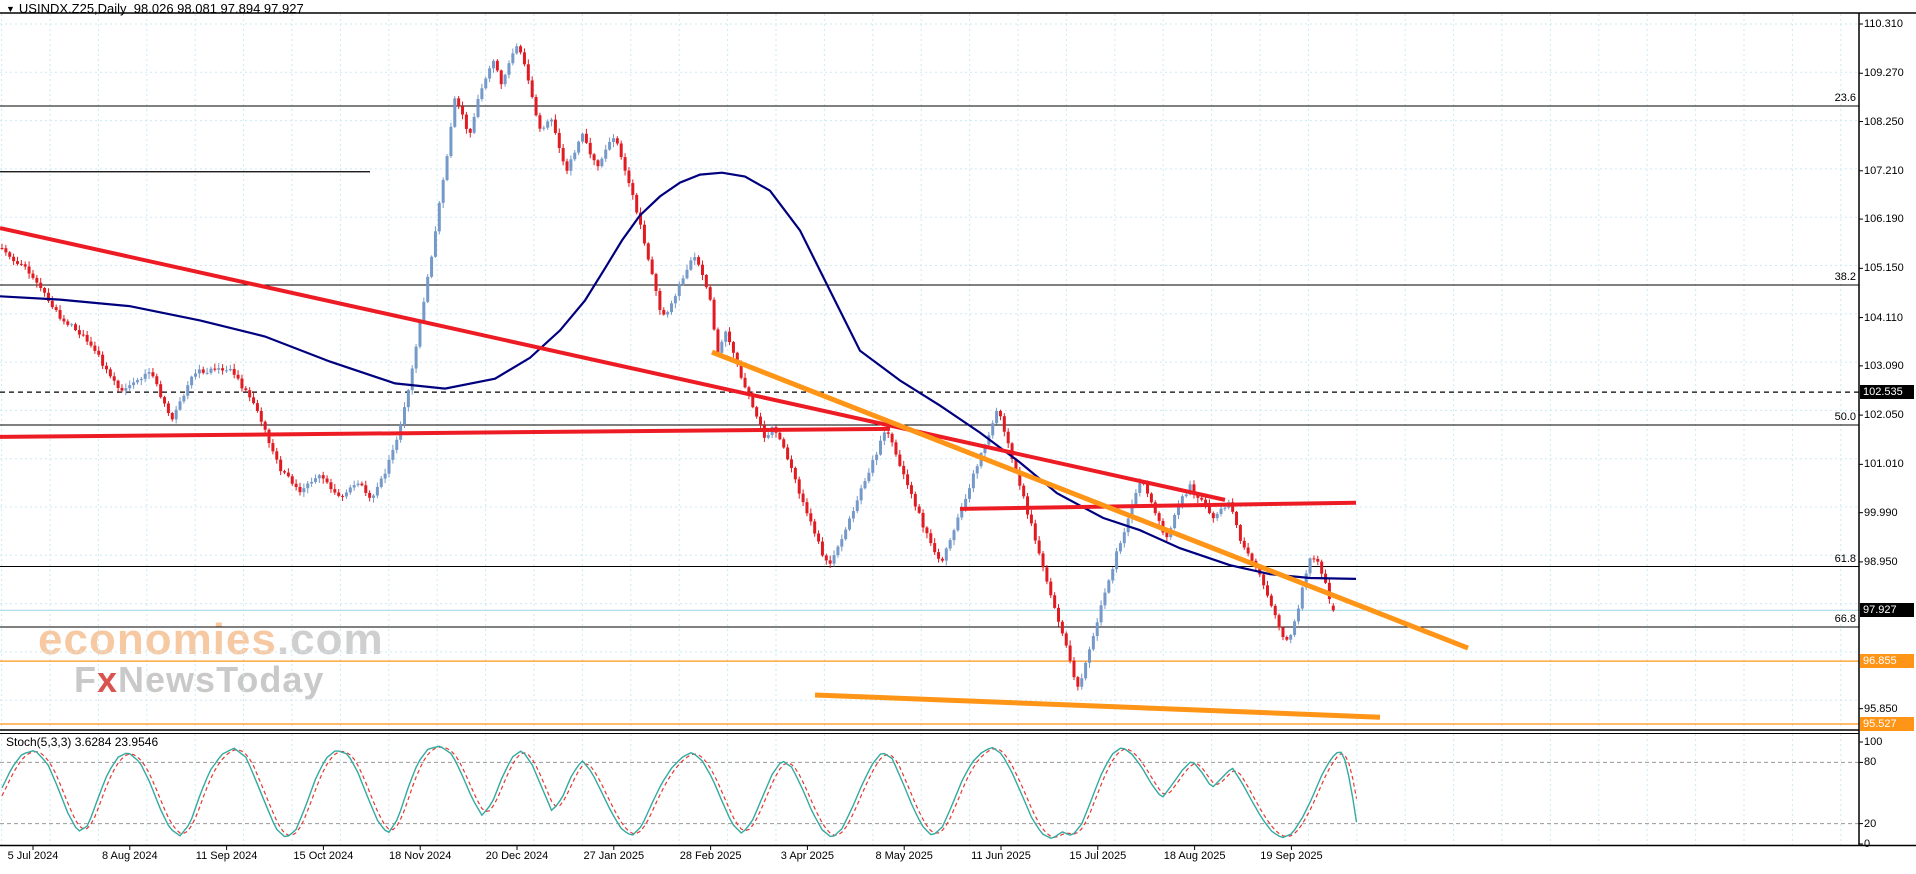 This screenshot has width=1916, height=874. What do you see at coordinates (1873, 742) in the screenshot?
I see `stoch-axis-label: 100` at bounding box center [1873, 742].